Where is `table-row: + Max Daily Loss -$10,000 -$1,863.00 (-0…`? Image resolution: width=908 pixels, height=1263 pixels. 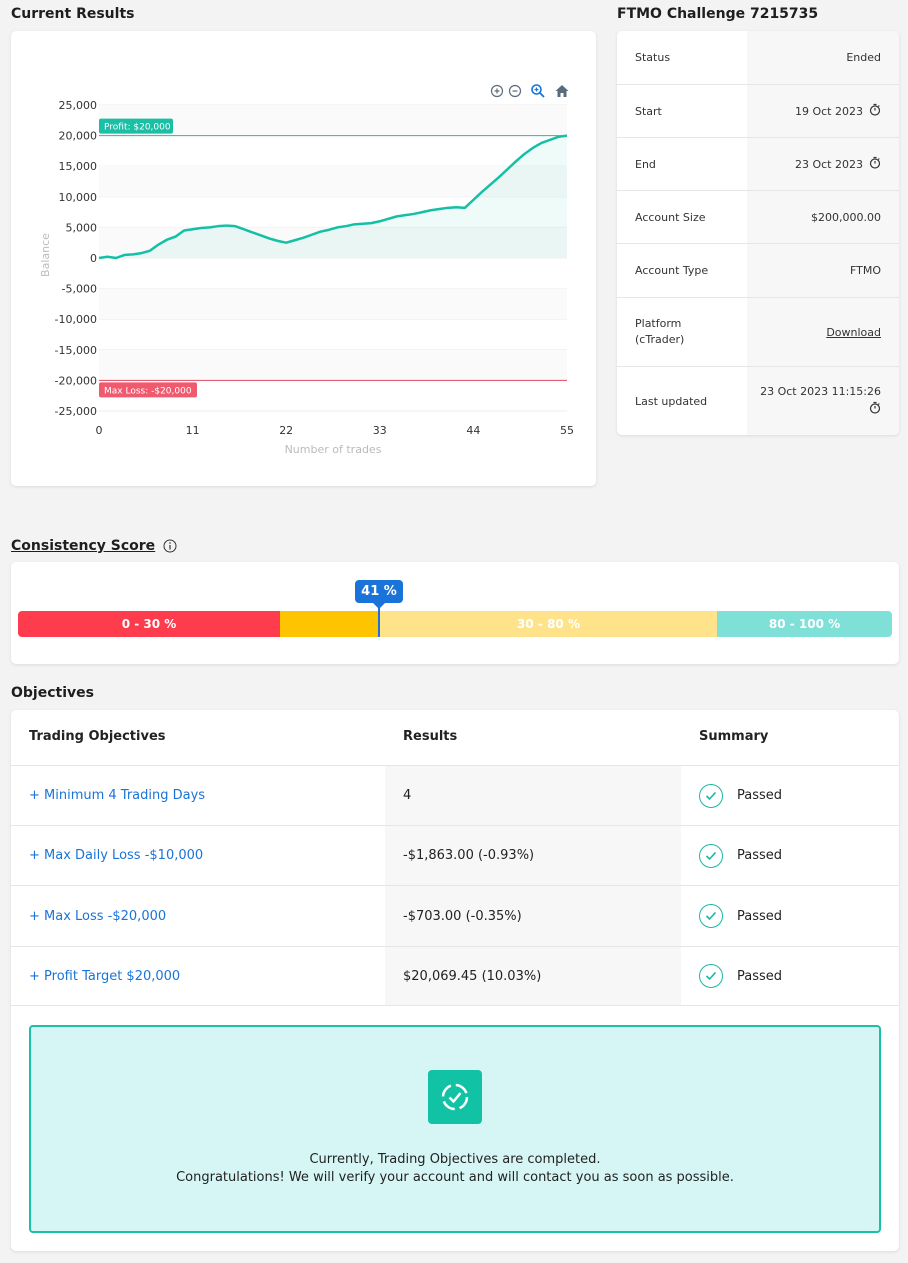
table-row: + Max Daily Loss -$10,000 -$1,863.00 (-0… is located at coordinates (455, 855).